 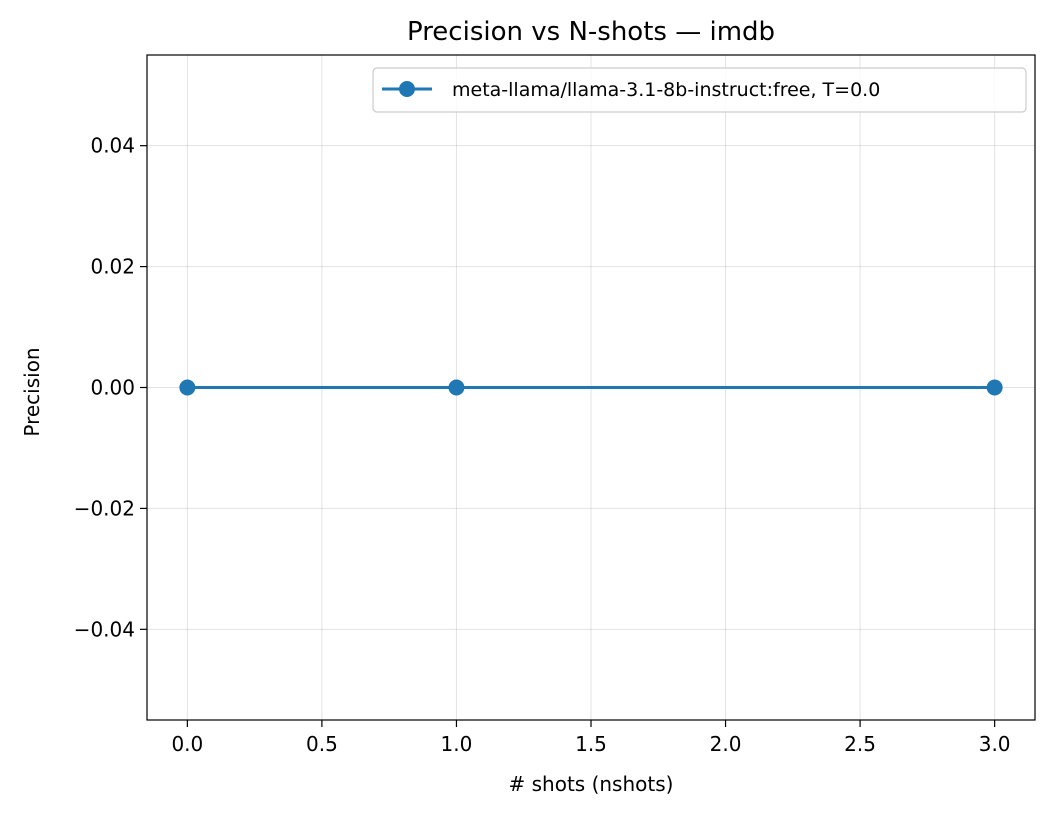 I want to click on y-tick-label: 0.00, so click(x=112, y=388).